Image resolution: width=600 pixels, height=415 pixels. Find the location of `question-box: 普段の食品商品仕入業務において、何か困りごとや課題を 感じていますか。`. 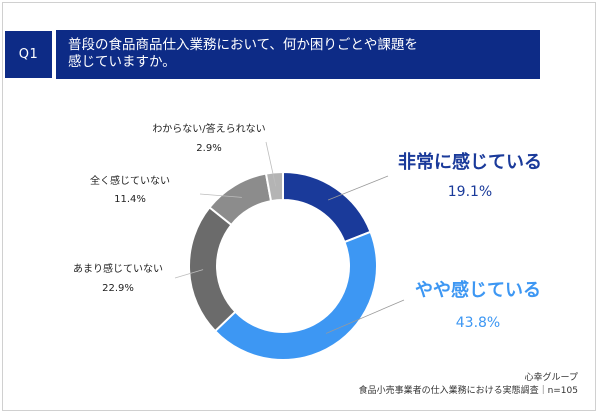

question-box: 普段の食品商品仕入業務において、何か困りごとや課題を 感じていますか。 is located at coordinates (298, 54).